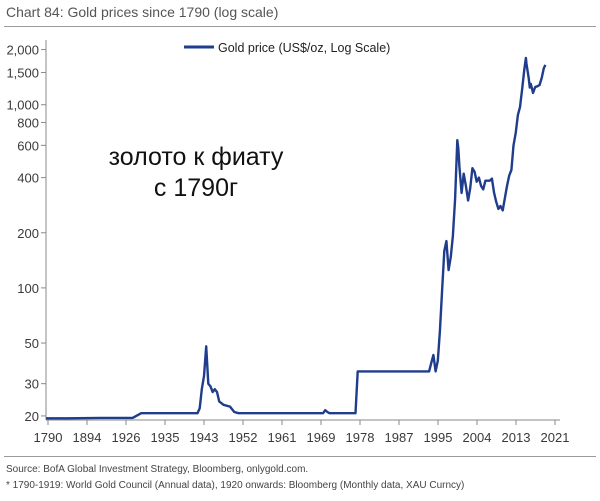 The height and width of the screenshot is (501, 600). Describe the element at coordinates (126, 437) in the screenshot. I see `x-tick-label: 1926` at that location.